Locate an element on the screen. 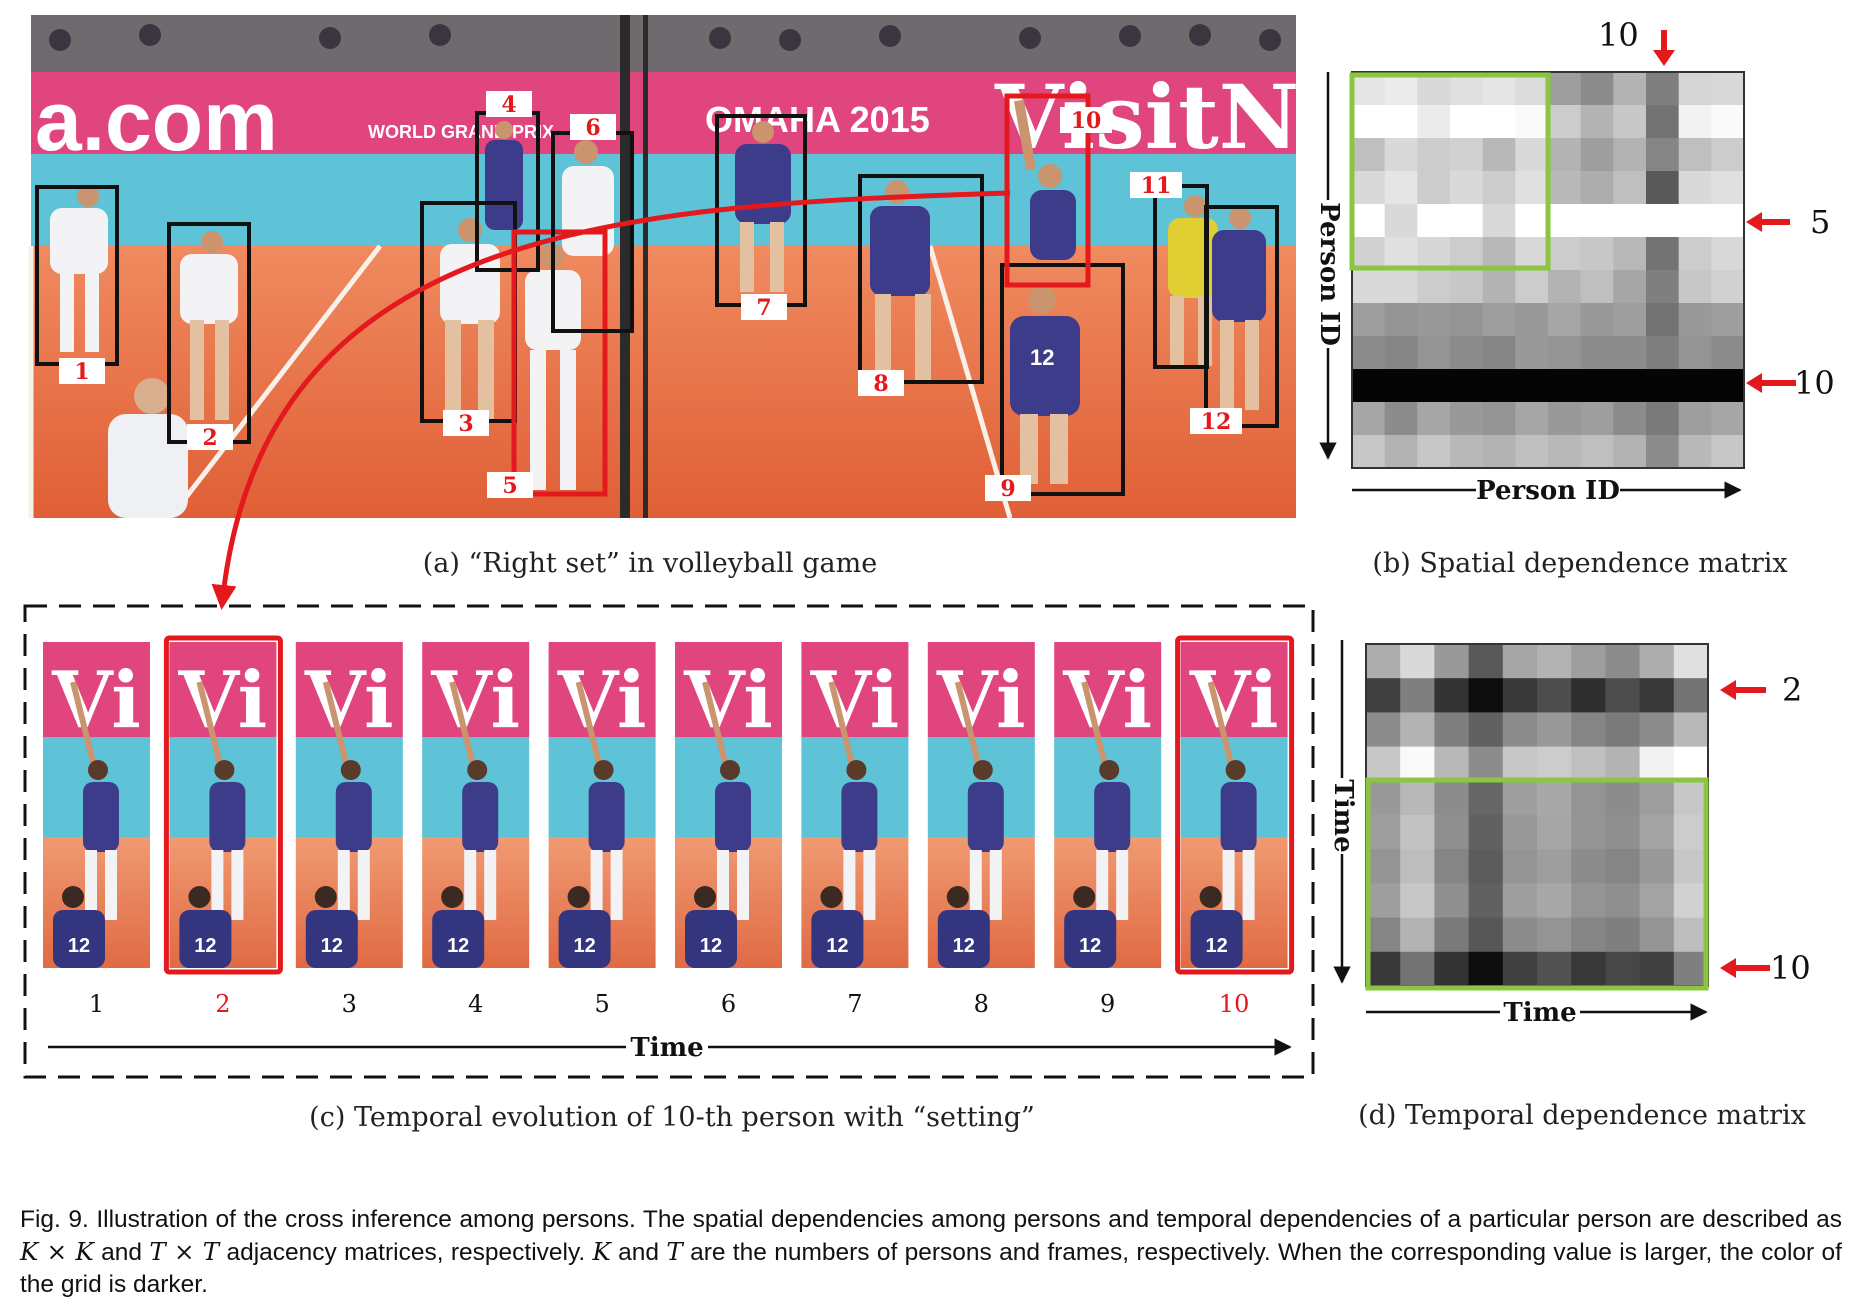 This screenshot has height=1308, width=1863. banner-left-text: a.com is located at coordinates (156, 121).